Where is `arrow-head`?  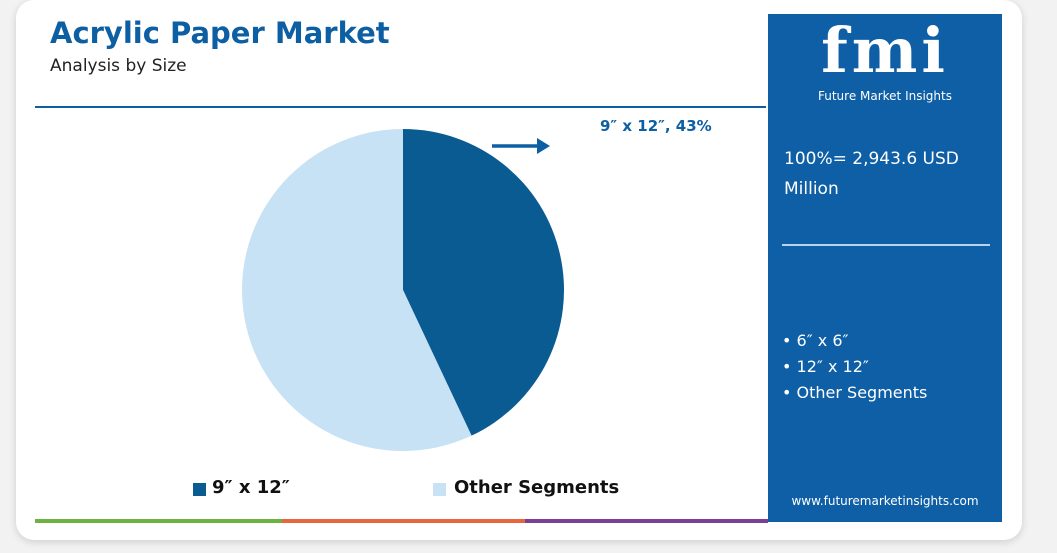 arrow-head is located at coordinates (543, 146).